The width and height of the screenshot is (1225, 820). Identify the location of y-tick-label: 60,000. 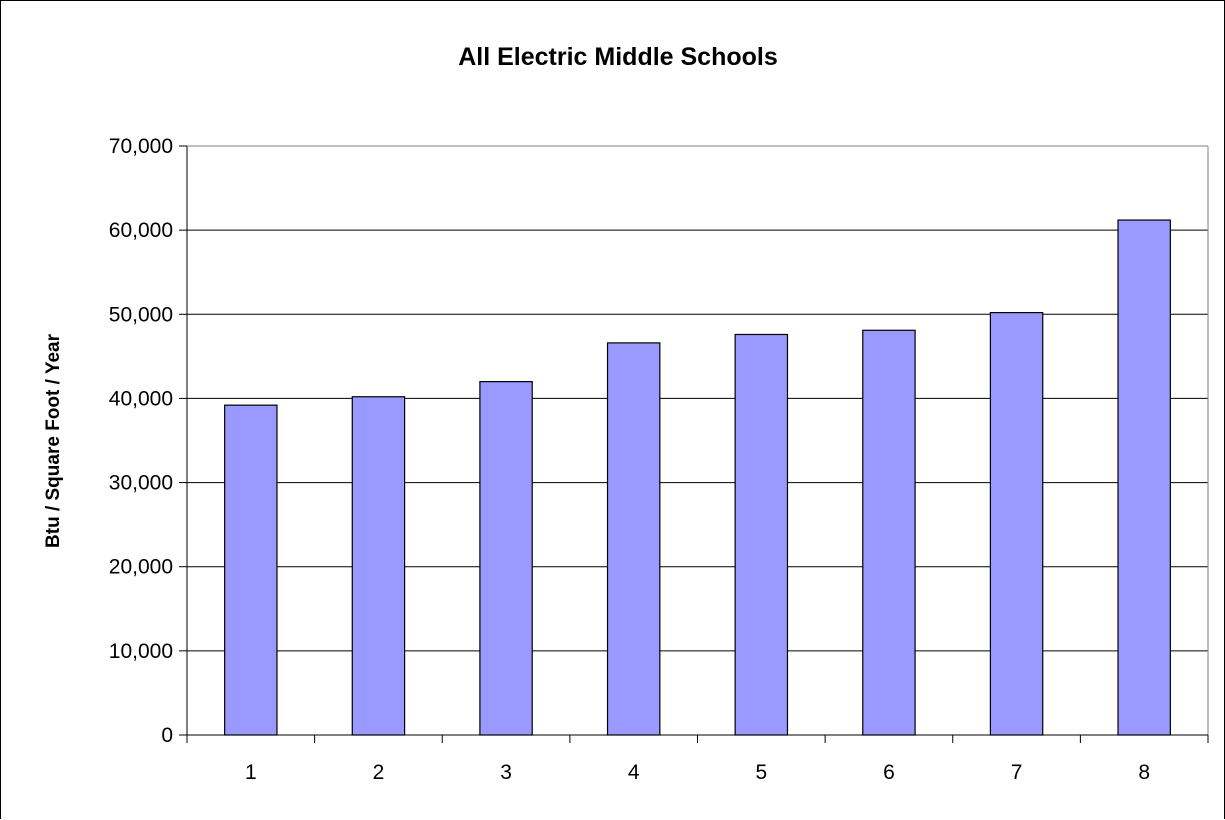
(141, 230).